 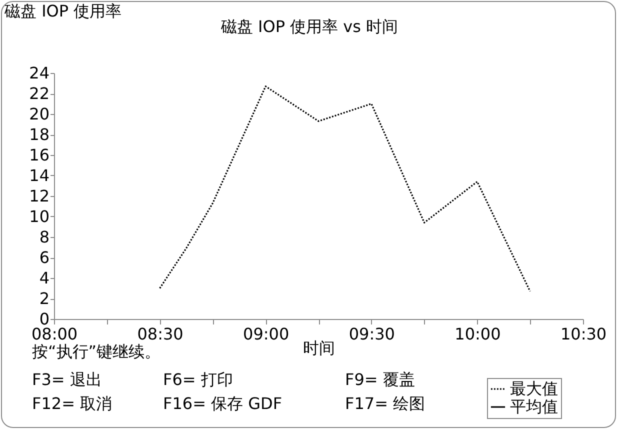 I want to click on x-axis-title: 时间, so click(x=319, y=348).